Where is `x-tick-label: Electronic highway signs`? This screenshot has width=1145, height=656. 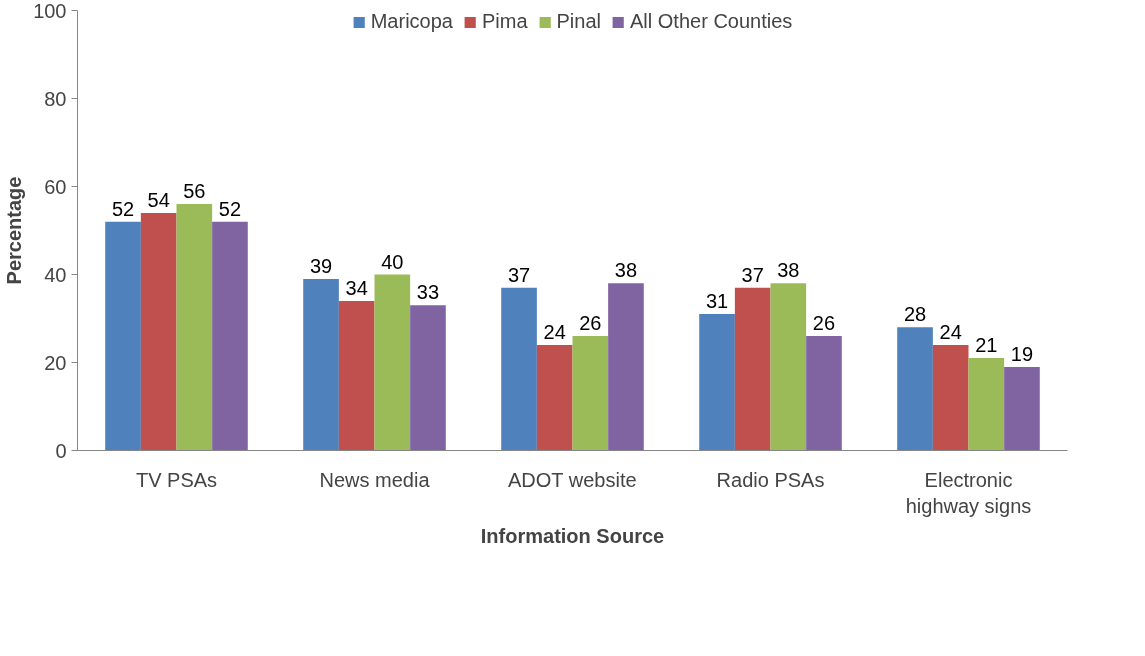 x-tick-label: Electronic highway signs is located at coordinates (968, 492).